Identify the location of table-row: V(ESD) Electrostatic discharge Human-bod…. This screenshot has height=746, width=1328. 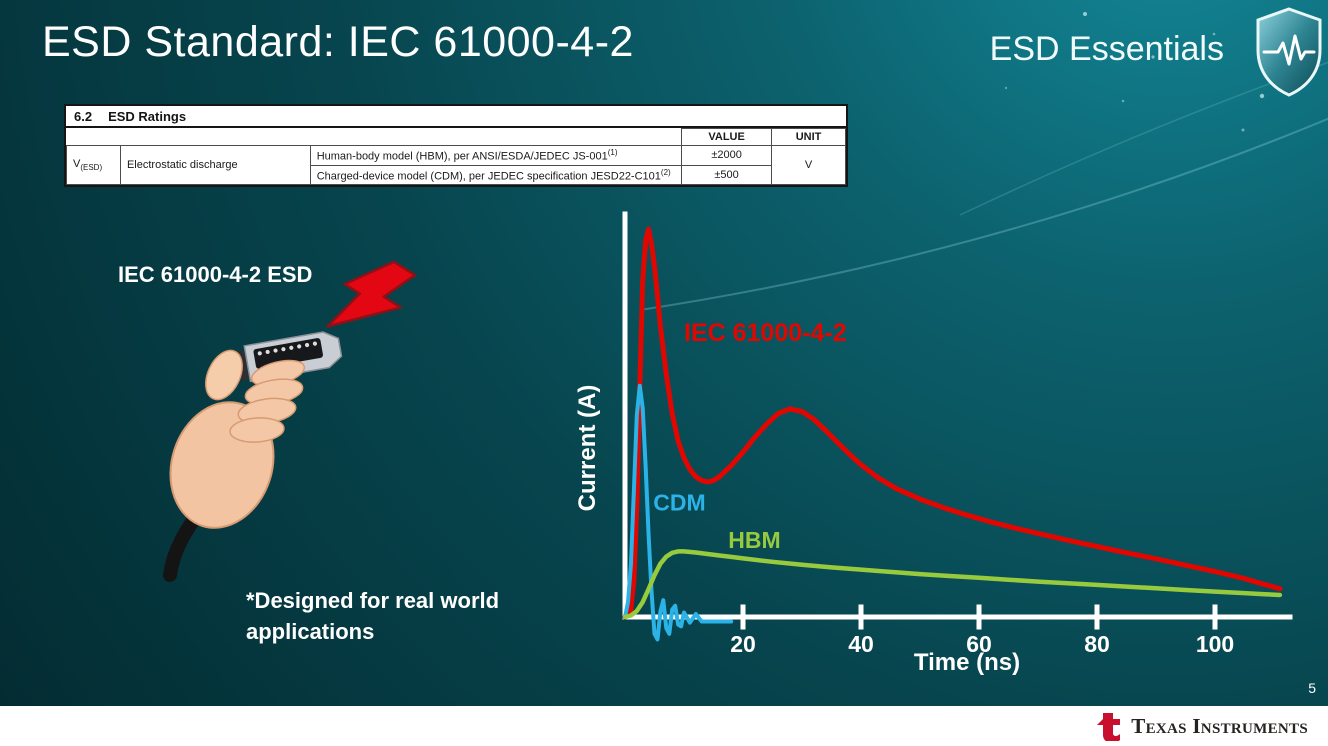
(456, 165).